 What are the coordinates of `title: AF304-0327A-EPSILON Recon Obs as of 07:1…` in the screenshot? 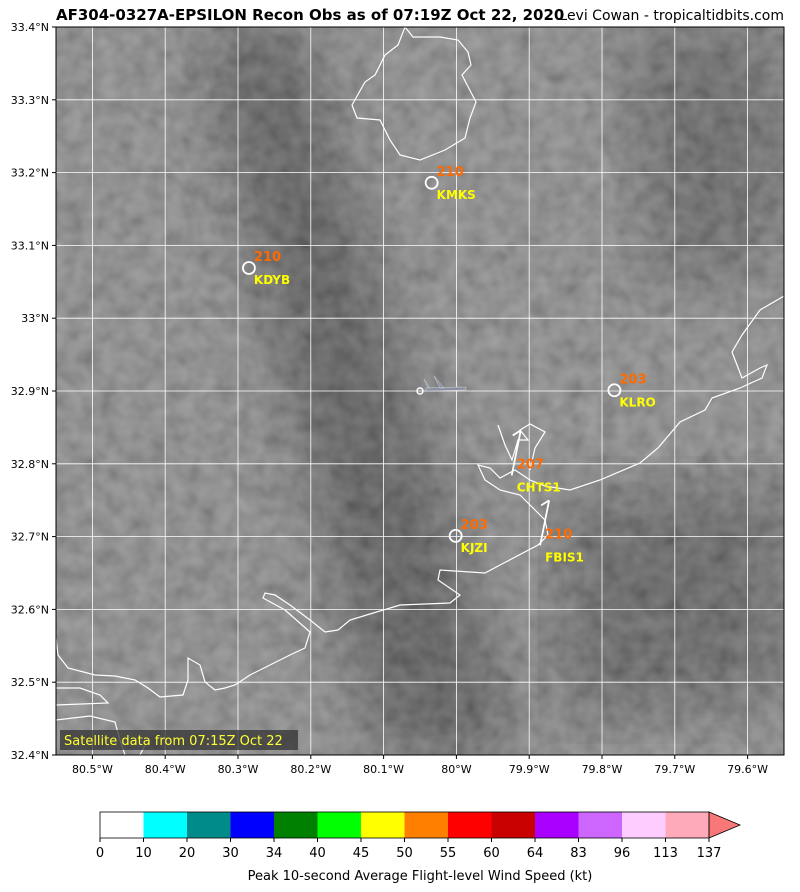 It's located at (310, 15).